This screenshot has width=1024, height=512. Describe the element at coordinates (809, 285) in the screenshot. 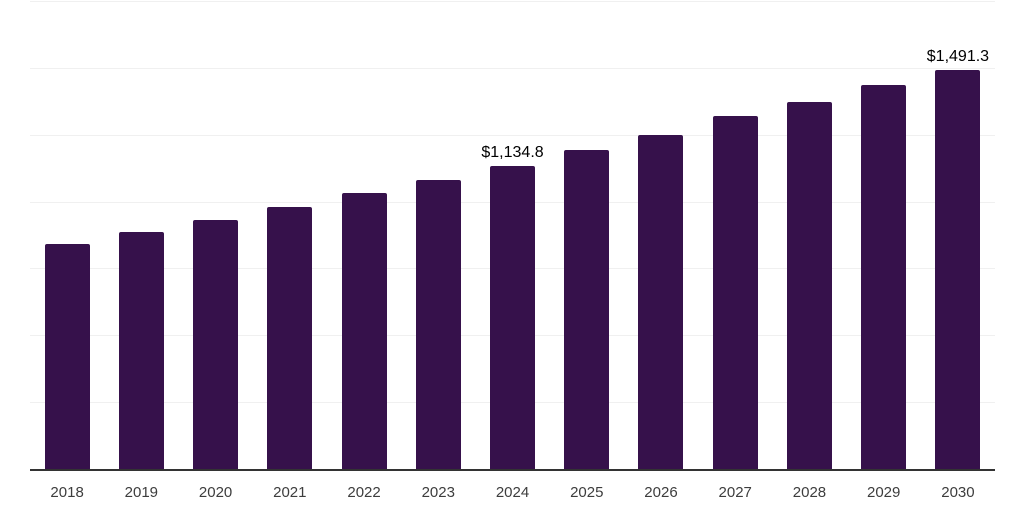

I see `bar-2028` at that location.